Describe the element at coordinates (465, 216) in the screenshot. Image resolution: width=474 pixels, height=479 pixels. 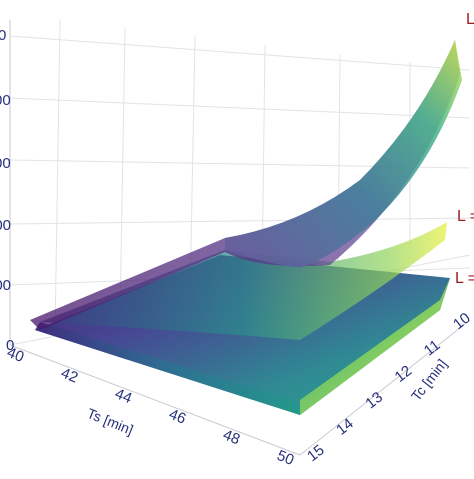
I see `series-label-l2: L =` at that location.